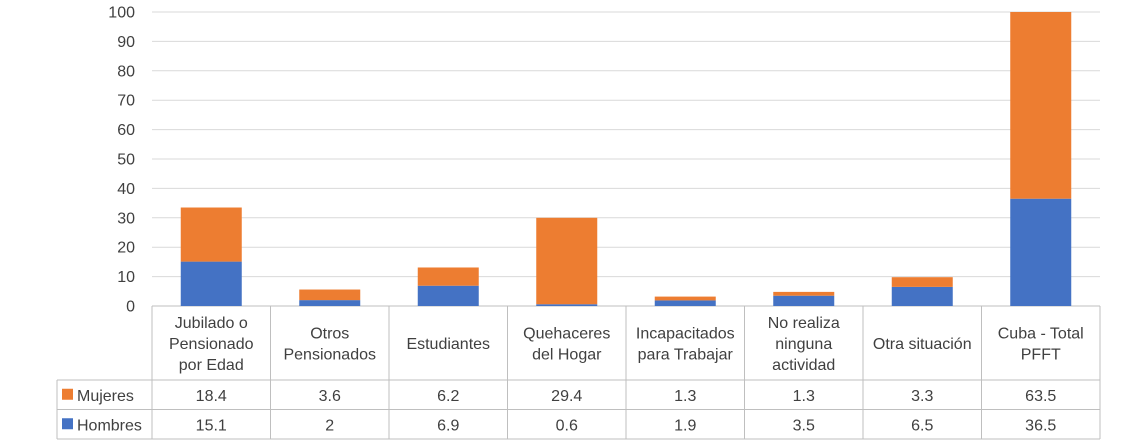 The height and width of the screenshot is (441, 1126). I want to click on category-label: Otra situación, so click(922, 344).